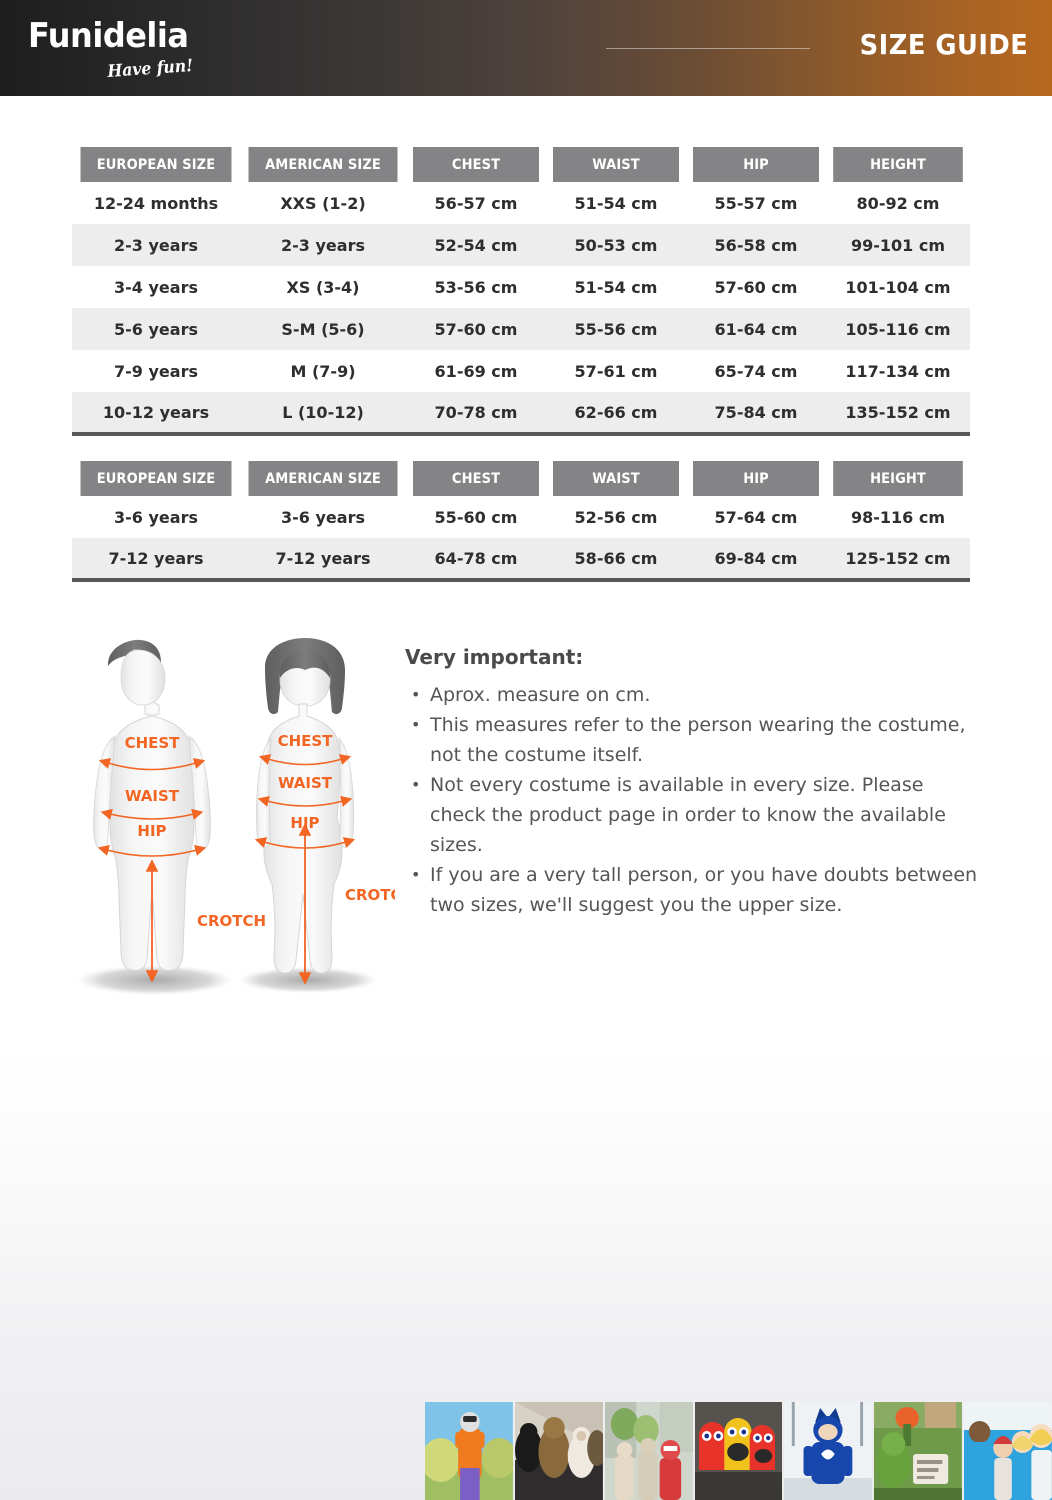  Describe the element at coordinates (756, 517) in the screenshot. I see `cell-hip: 57-64 cm` at that location.